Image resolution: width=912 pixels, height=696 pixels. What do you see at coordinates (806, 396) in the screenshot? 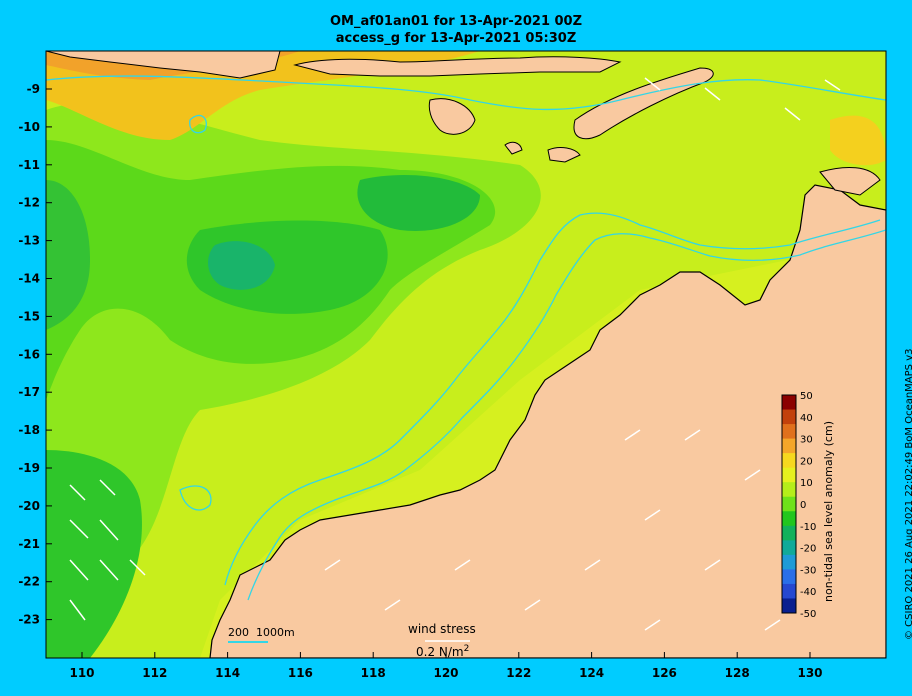
I see `colorbar-tick-label: 50` at bounding box center [806, 396].